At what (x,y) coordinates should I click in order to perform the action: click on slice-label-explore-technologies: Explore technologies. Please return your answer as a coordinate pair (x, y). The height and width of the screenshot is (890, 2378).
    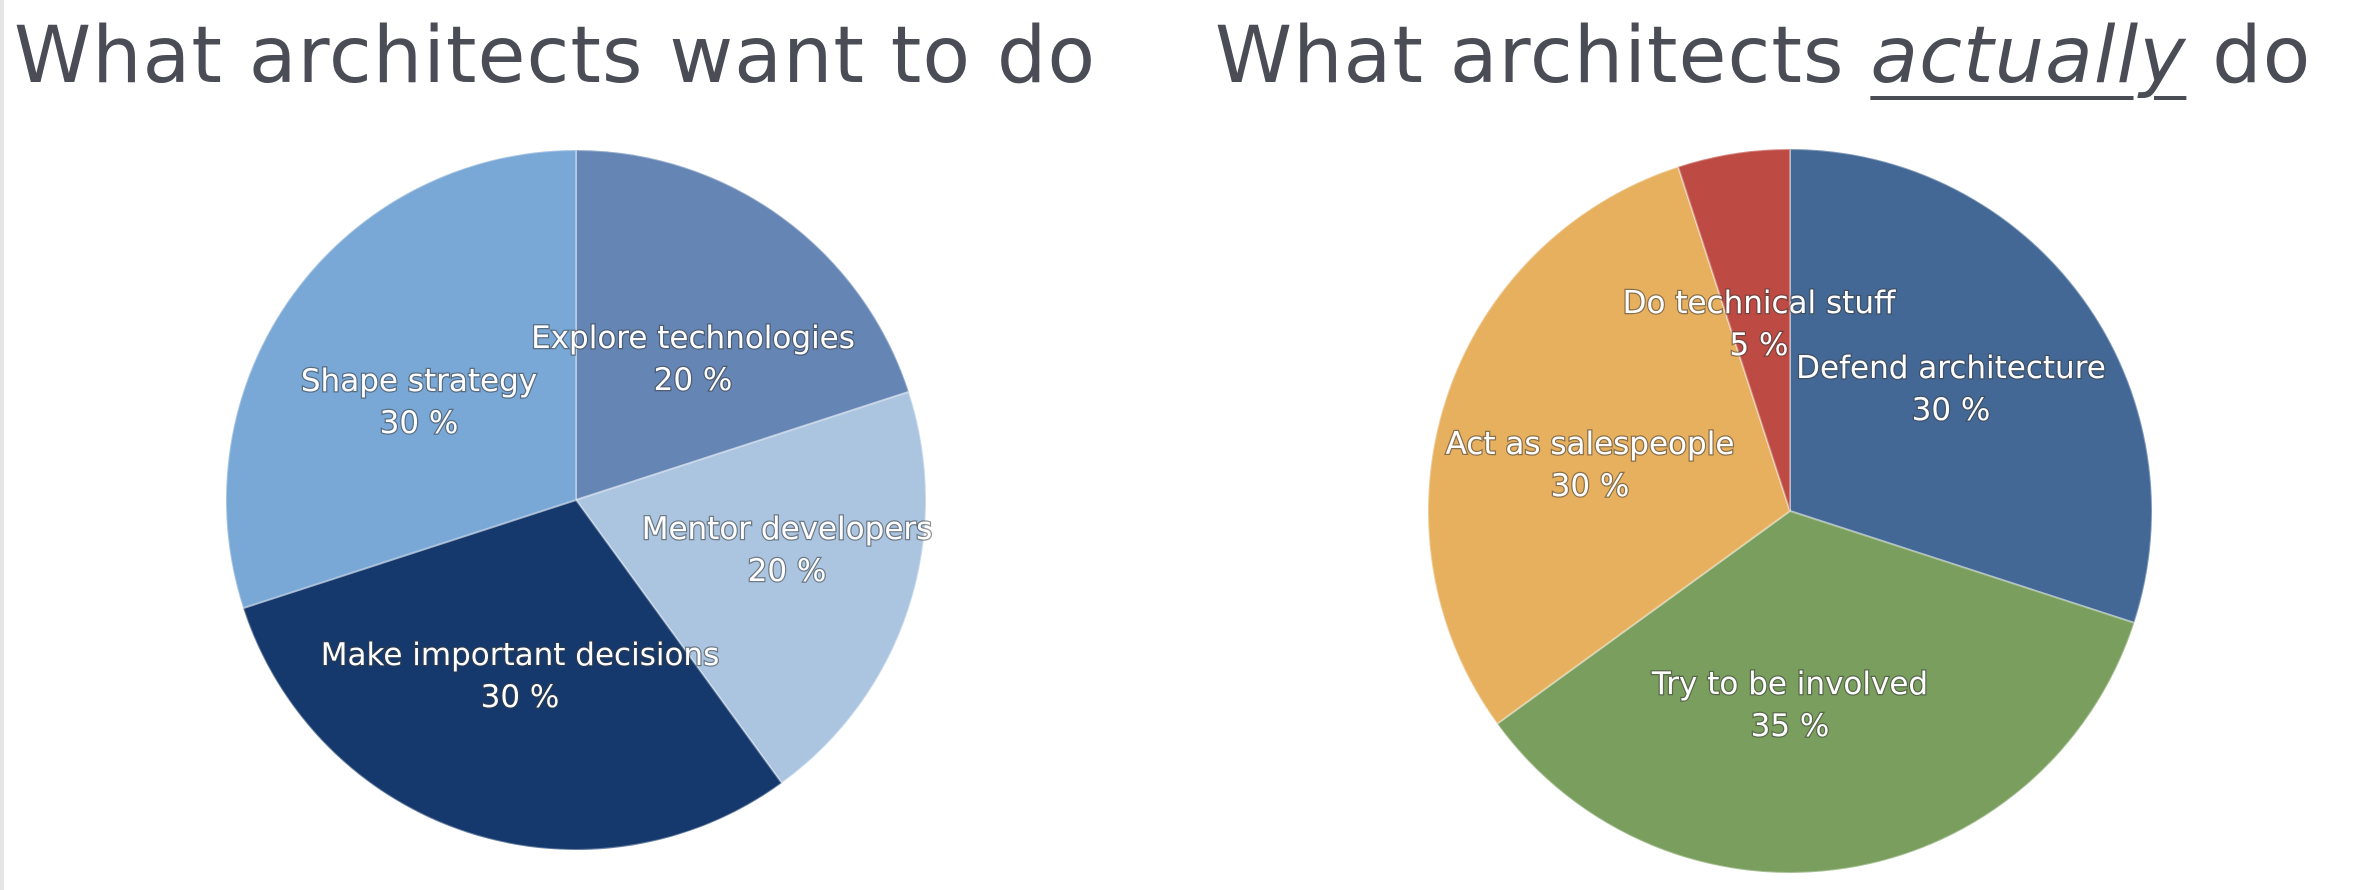
    Looking at the image, I should click on (693, 338).